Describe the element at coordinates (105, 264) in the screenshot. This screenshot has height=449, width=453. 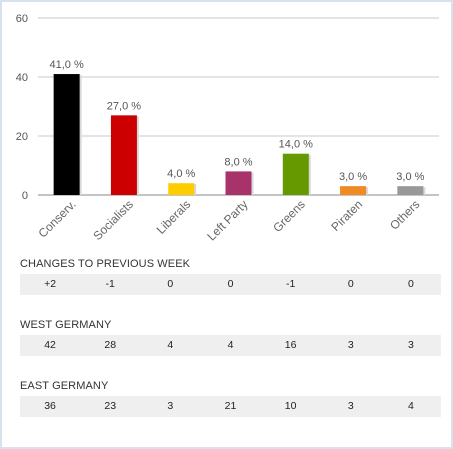
I see `changes-title: CHANGES TO PREVIOUS WEEK` at that location.